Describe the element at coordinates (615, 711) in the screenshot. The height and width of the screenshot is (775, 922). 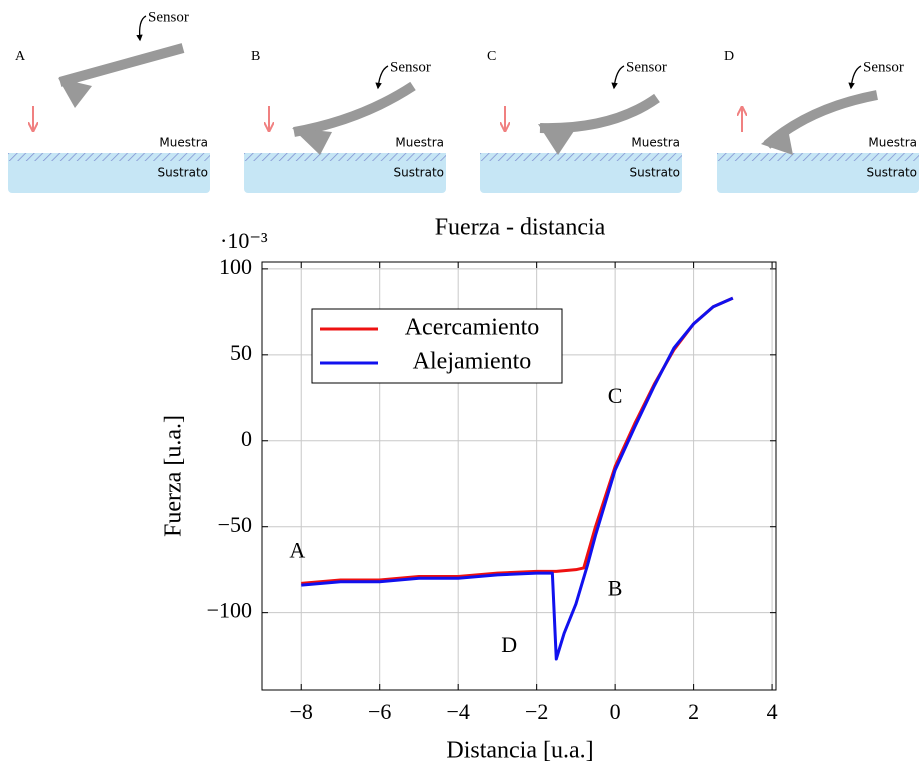
I see `x-tick-label: 0` at that location.